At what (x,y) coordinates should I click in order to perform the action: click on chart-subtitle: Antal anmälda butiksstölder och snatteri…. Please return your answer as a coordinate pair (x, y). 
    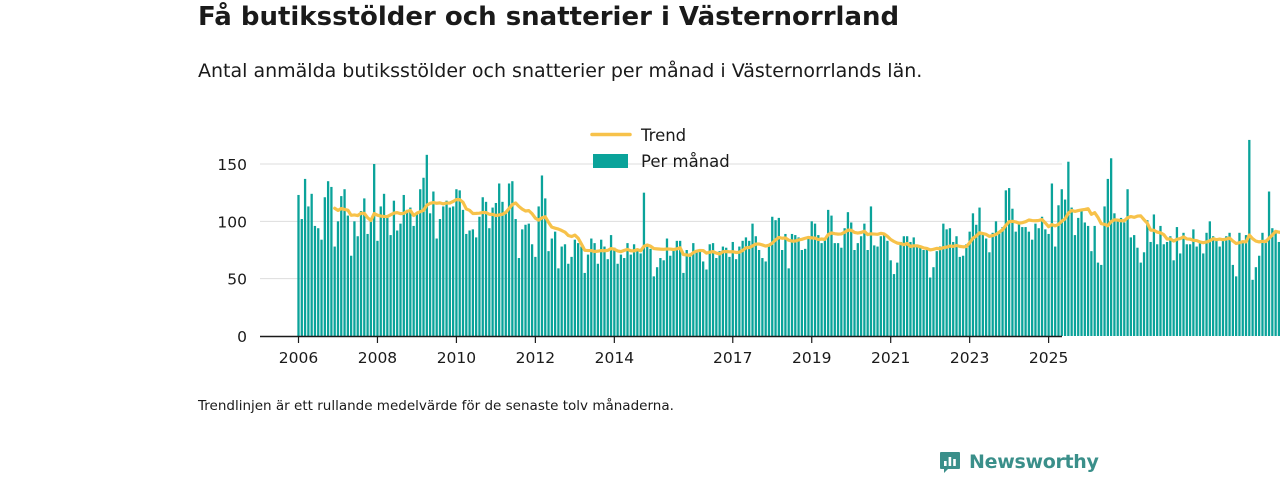
    Looking at the image, I should click on (560, 71).